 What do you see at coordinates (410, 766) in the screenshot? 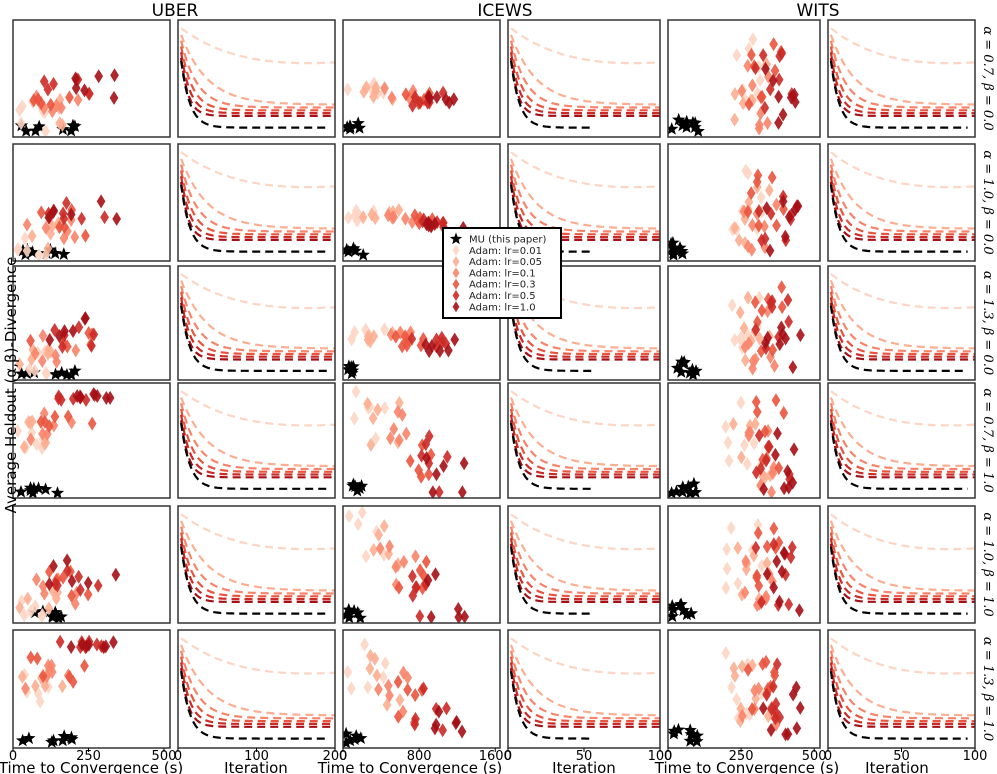
I see `x-label-icews-time: Time to Convergence (s)` at bounding box center [410, 766].